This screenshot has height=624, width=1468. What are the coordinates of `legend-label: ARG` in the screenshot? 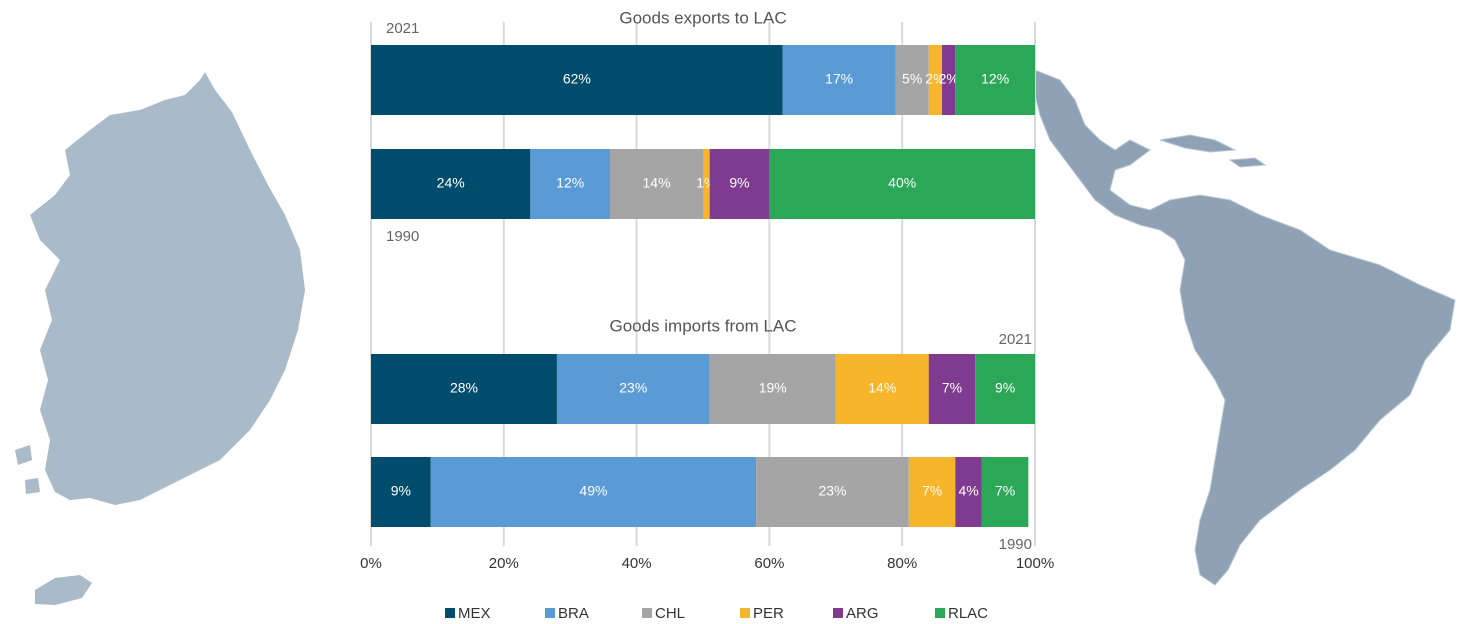 It's located at (862, 613).